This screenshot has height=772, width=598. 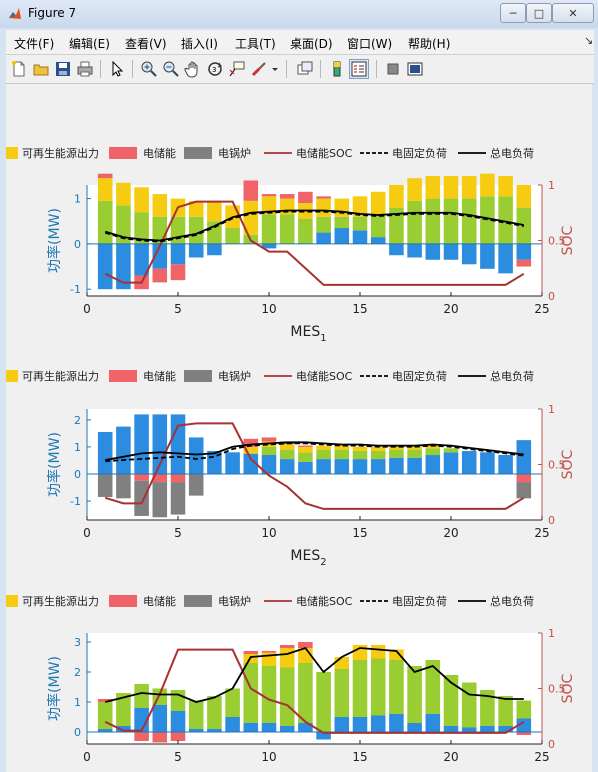 What do you see at coordinates (141, 736) in the screenshot?
I see `bar-storage-t3` at bounding box center [141, 736].